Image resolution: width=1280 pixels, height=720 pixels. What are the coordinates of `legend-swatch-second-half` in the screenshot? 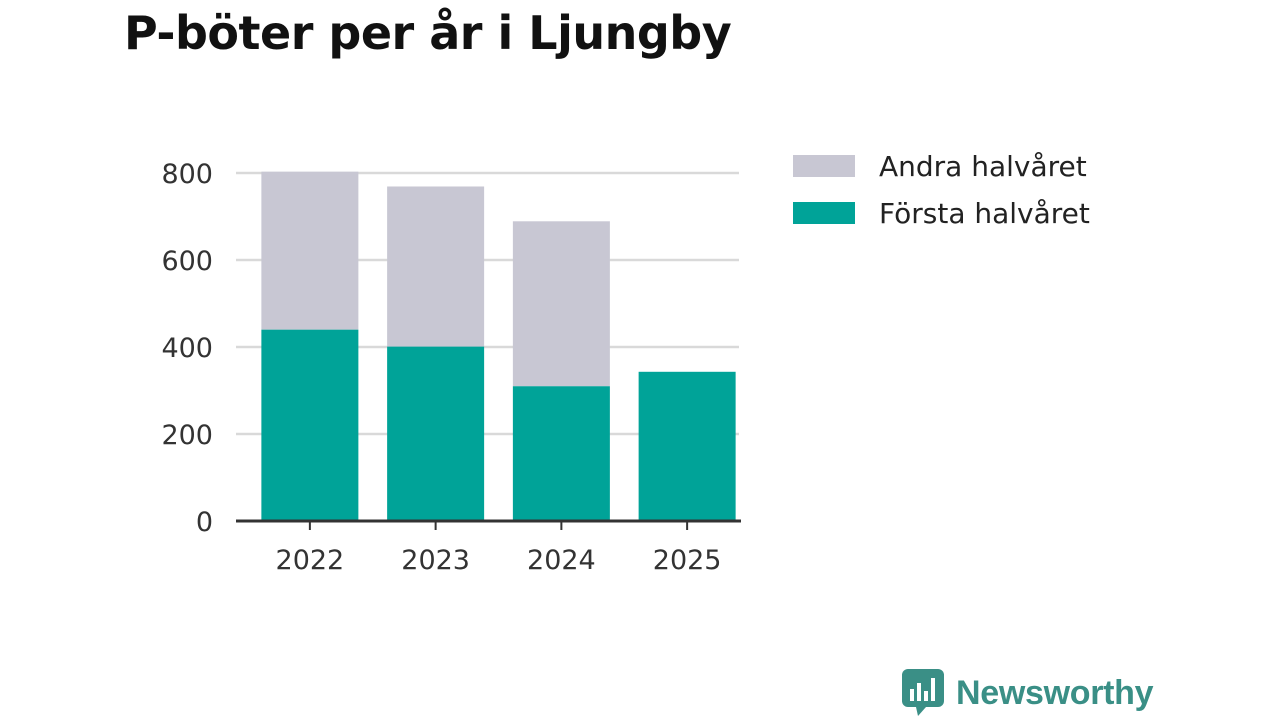 It's located at (824, 166).